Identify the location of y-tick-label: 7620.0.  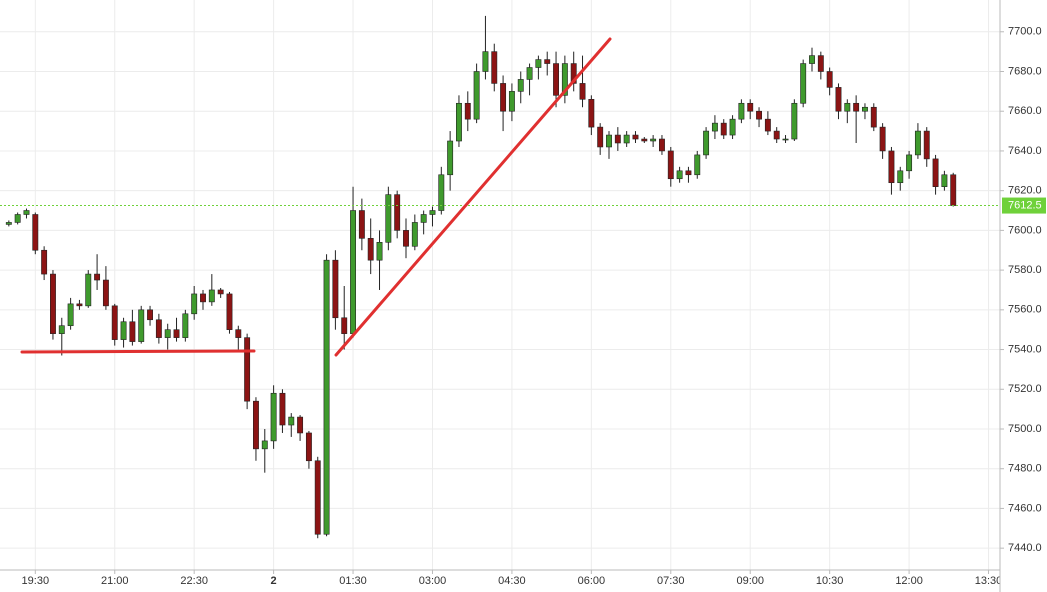
(1025, 191).